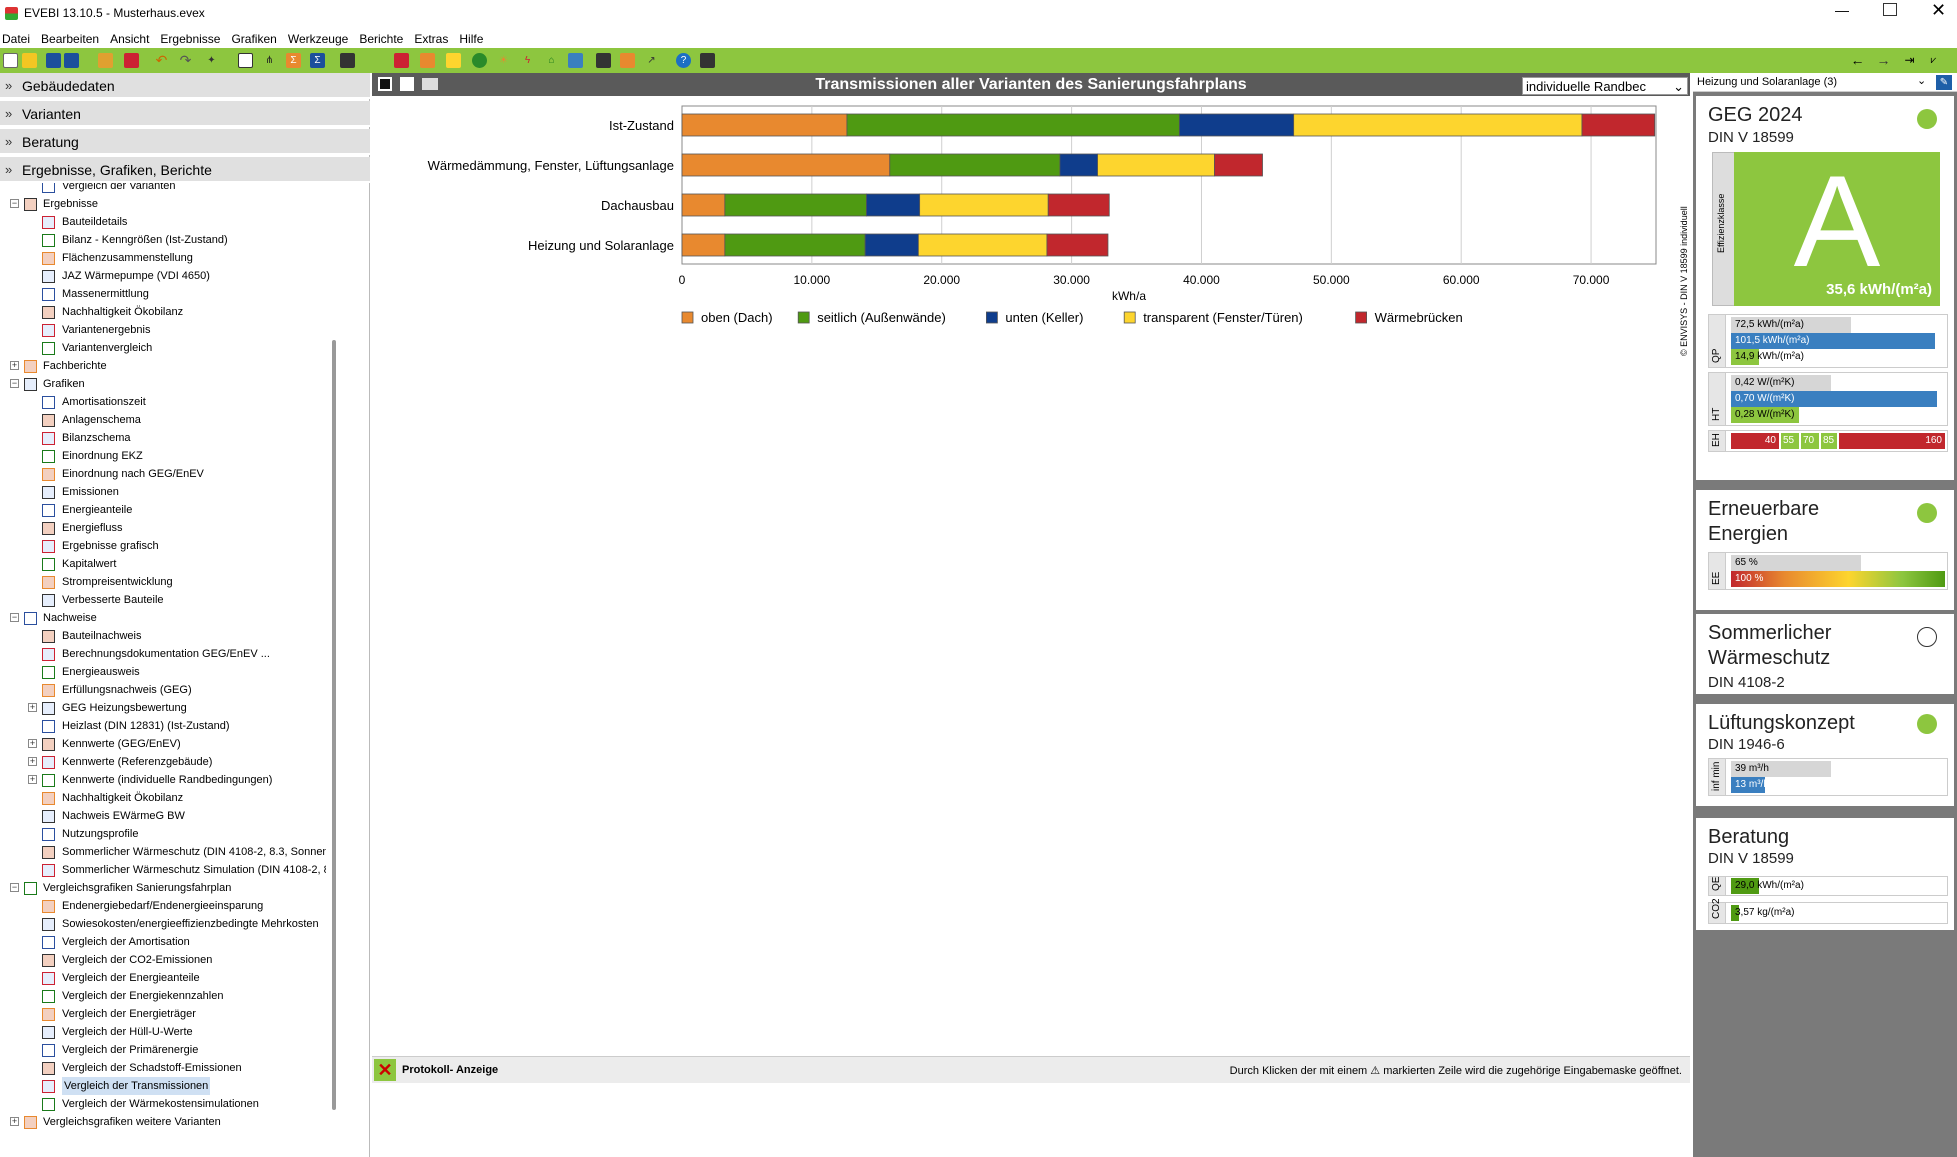 The height and width of the screenshot is (1157, 1957). I want to click on help-icon: ?, so click(683, 60).